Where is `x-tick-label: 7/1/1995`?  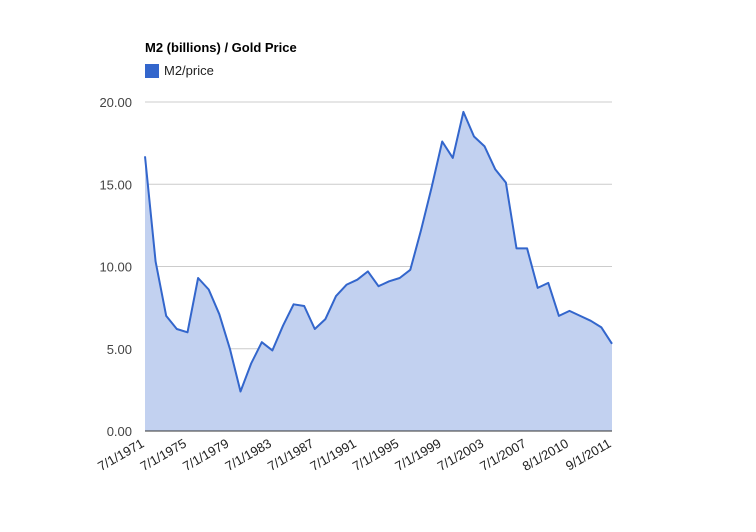 x-tick-label: 7/1/1995 is located at coordinates (375, 455).